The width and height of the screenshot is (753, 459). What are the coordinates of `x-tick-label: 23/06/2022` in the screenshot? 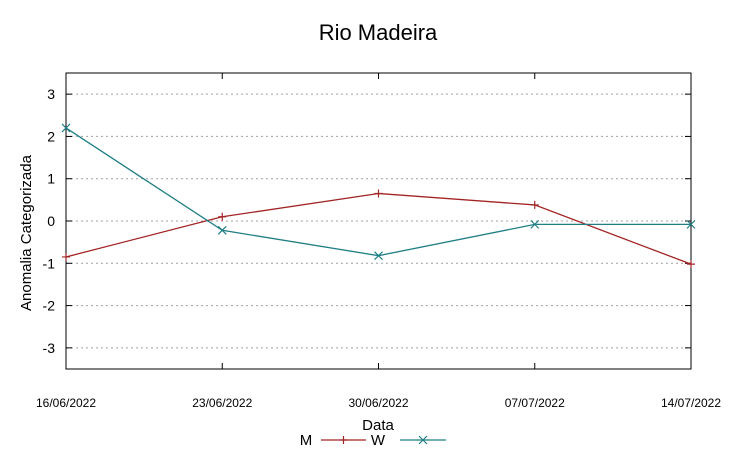 It's located at (222, 403).